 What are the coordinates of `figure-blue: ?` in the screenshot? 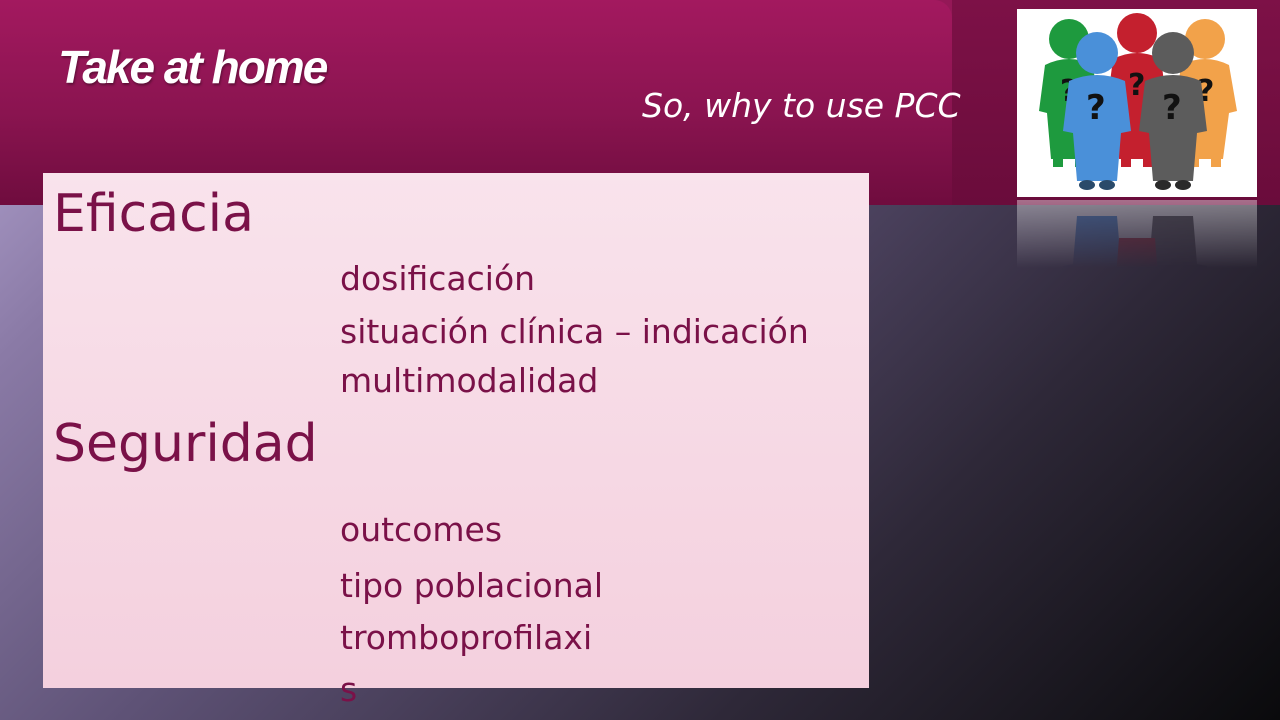 It's located at (1097, 111).